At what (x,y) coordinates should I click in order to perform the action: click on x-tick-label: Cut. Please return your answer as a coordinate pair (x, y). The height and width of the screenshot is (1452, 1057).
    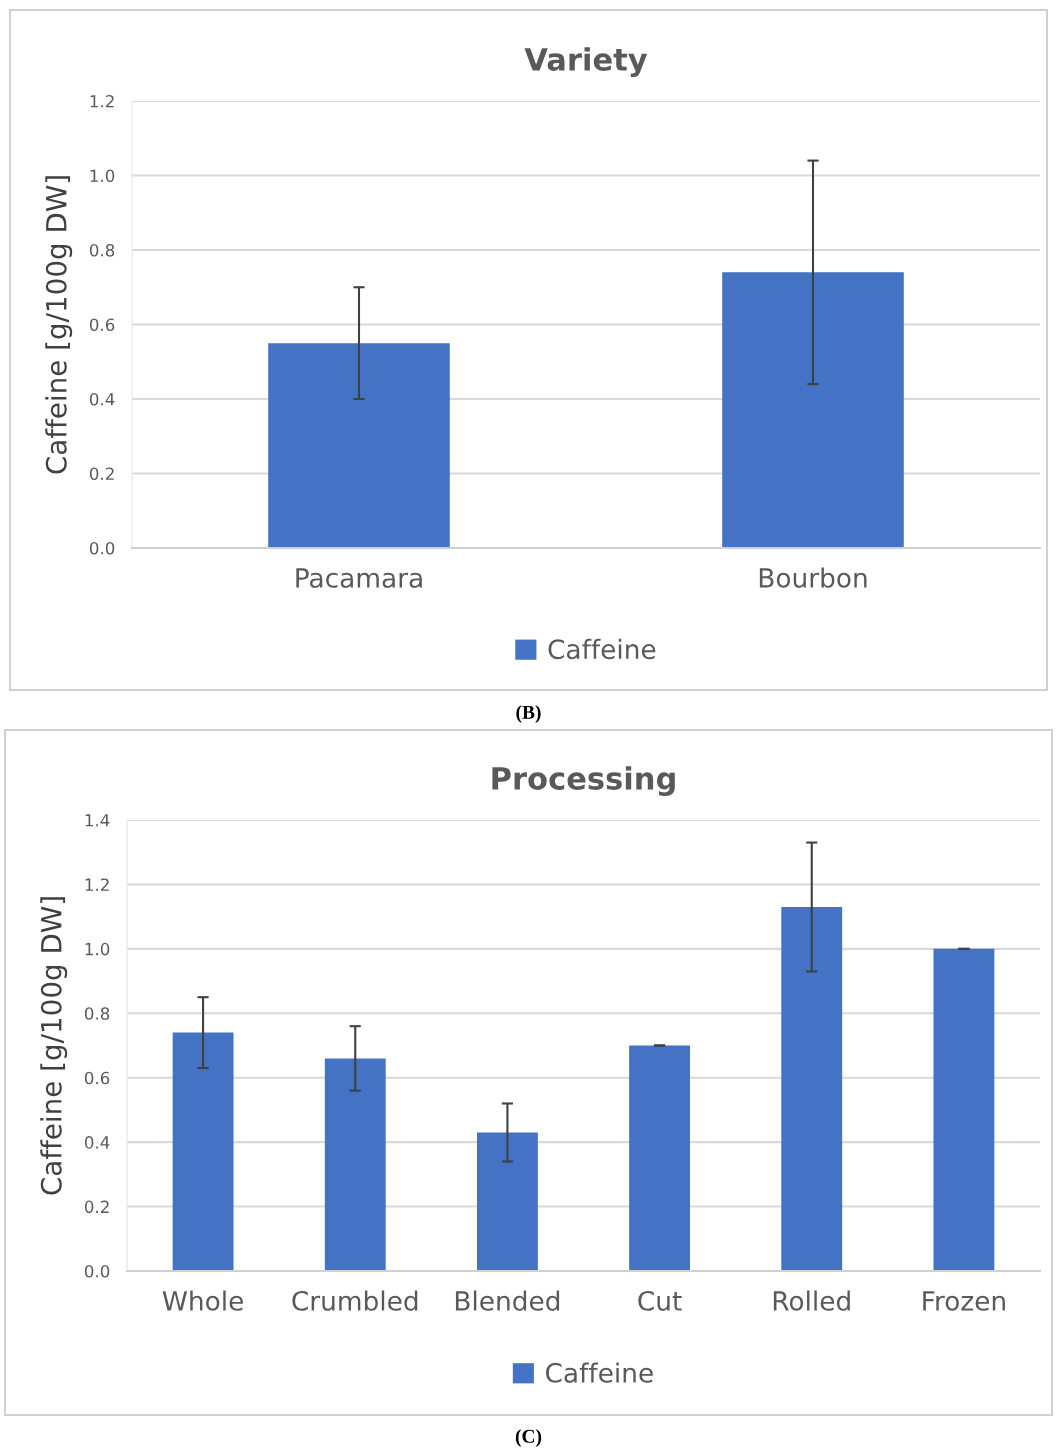
    Looking at the image, I should click on (660, 1300).